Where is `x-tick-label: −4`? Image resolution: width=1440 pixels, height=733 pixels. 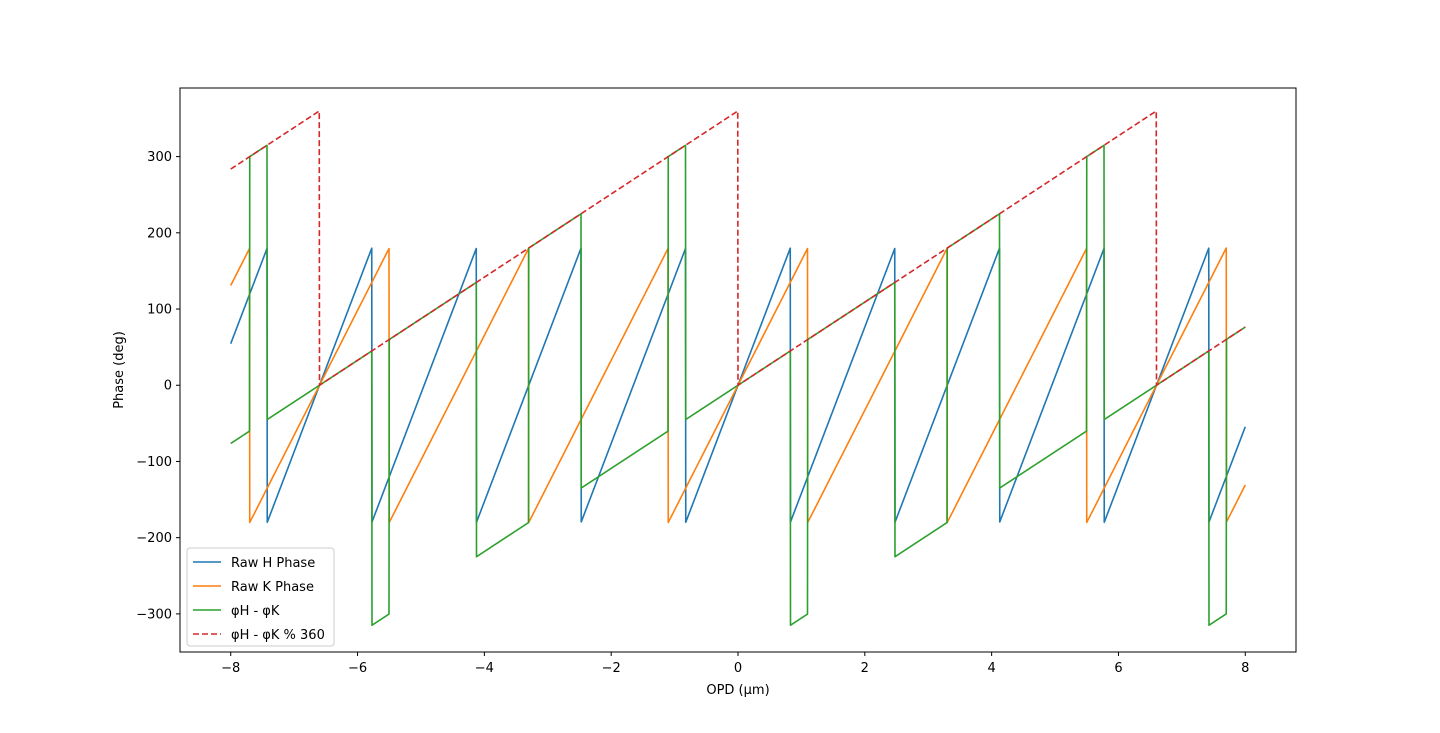
x-tick-label: −4 is located at coordinates (484, 668).